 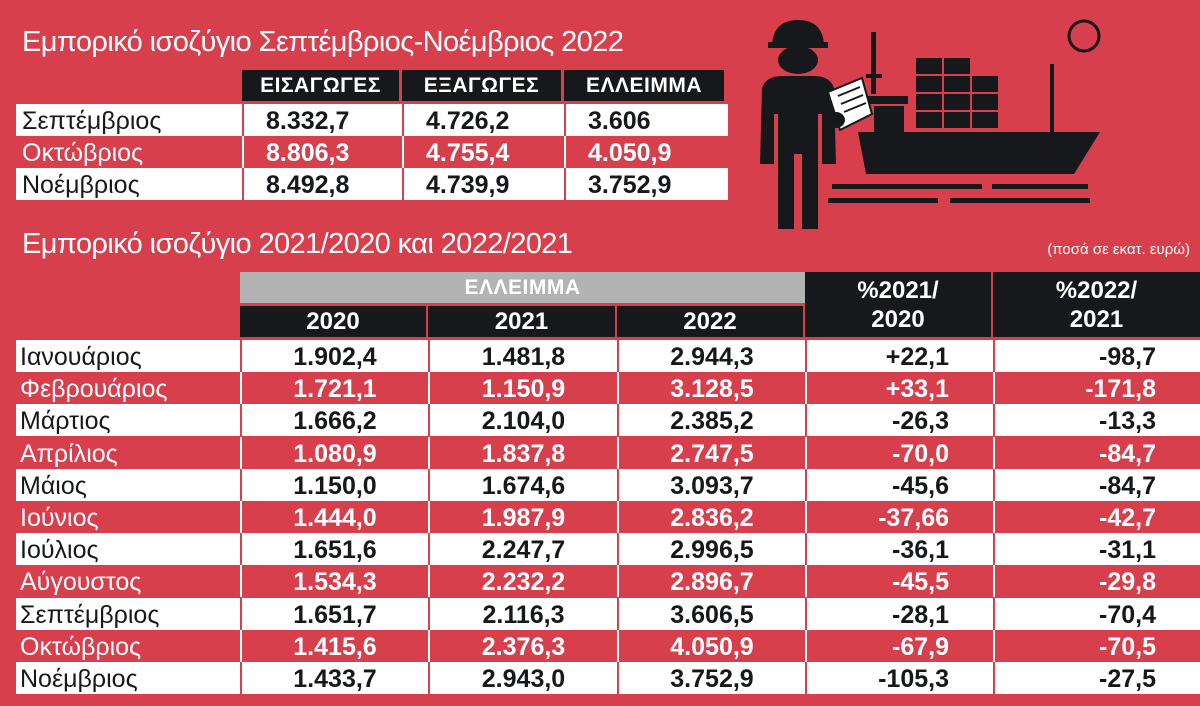 I want to click on illustration, so click(x=930, y=124).